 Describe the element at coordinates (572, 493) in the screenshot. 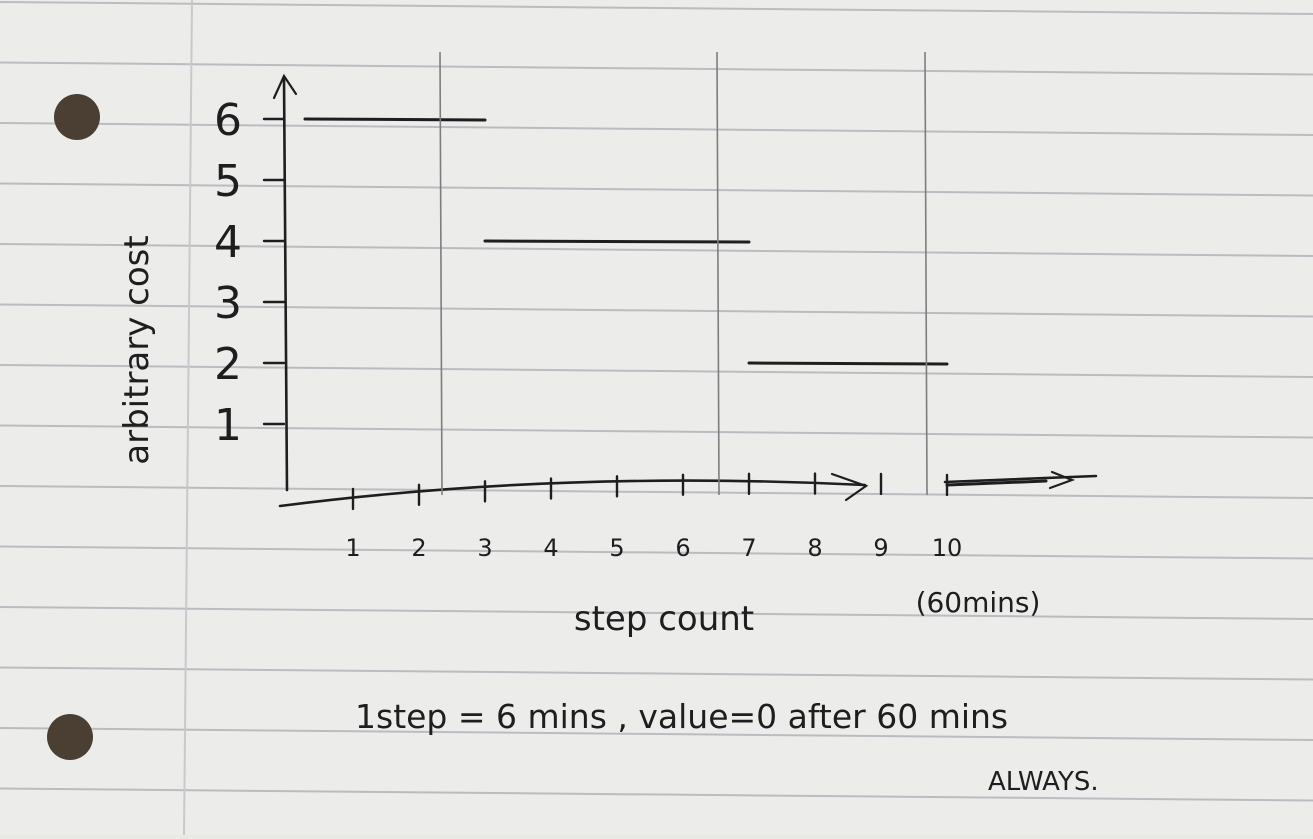

I see `x-axis-line` at that location.